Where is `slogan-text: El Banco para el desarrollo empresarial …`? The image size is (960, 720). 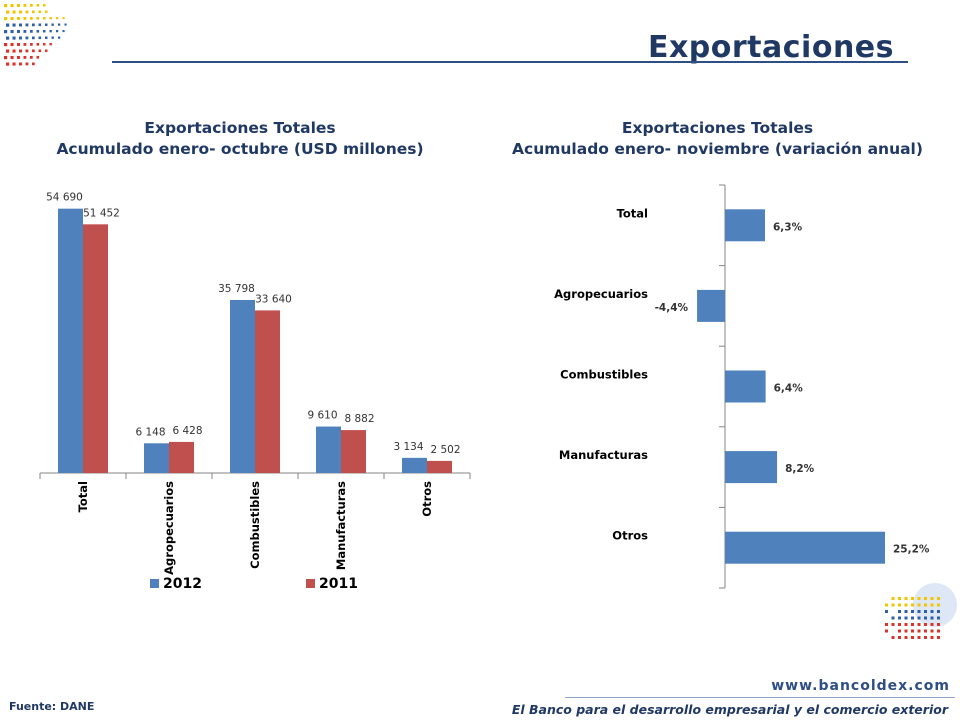
slogan-text: El Banco para el desarrollo empresarial … is located at coordinates (729, 709).